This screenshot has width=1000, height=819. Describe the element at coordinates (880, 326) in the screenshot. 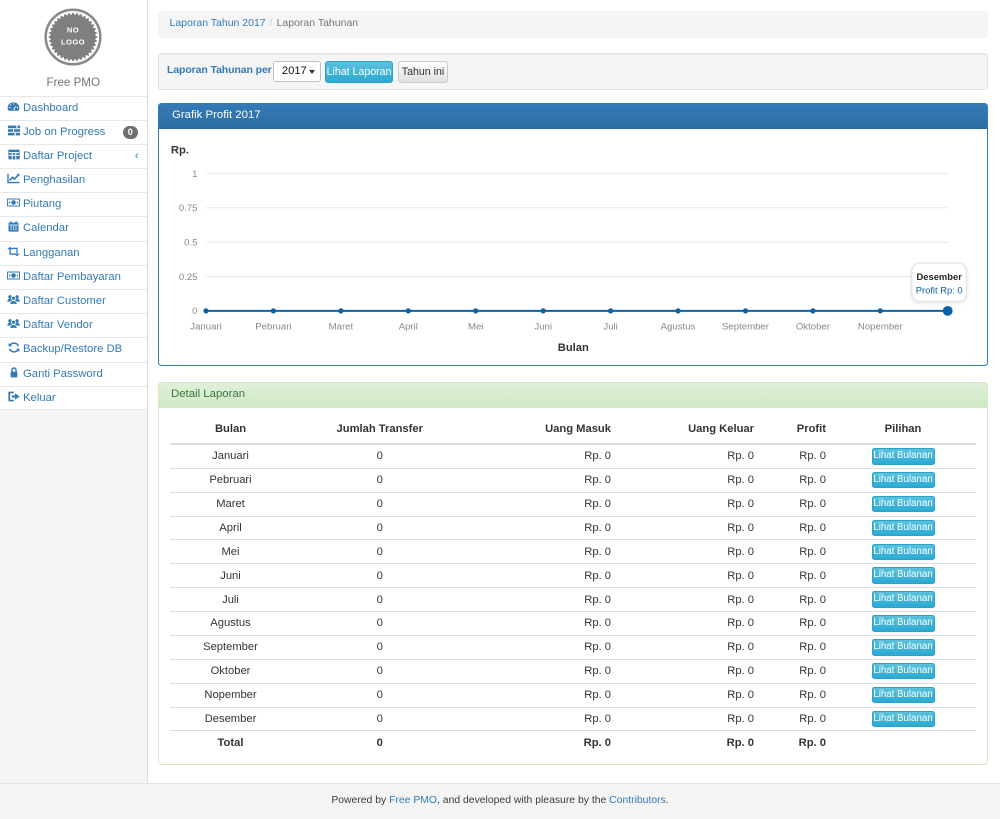

I see `svg-text: Nopember` at that location.